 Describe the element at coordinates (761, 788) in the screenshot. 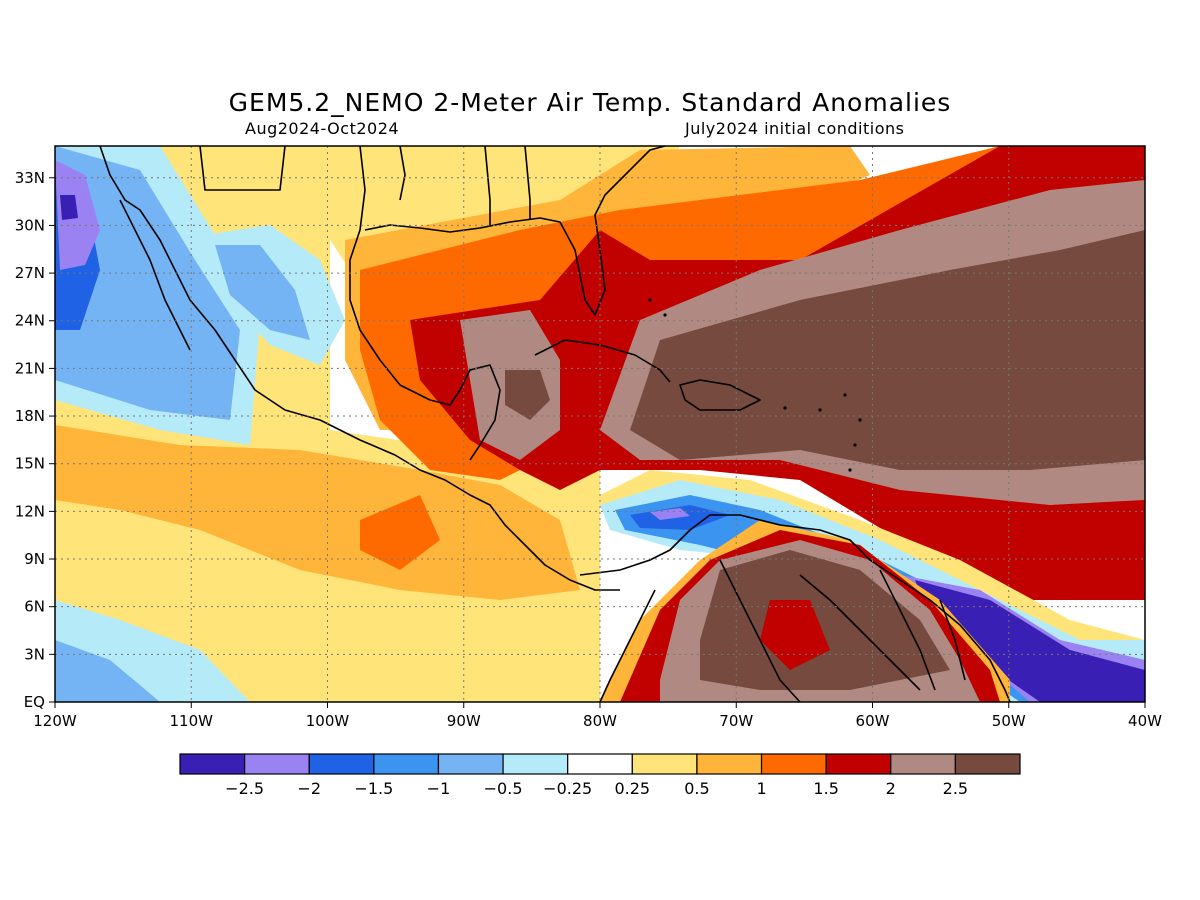

I see `colorbar-label: 1` at that location.